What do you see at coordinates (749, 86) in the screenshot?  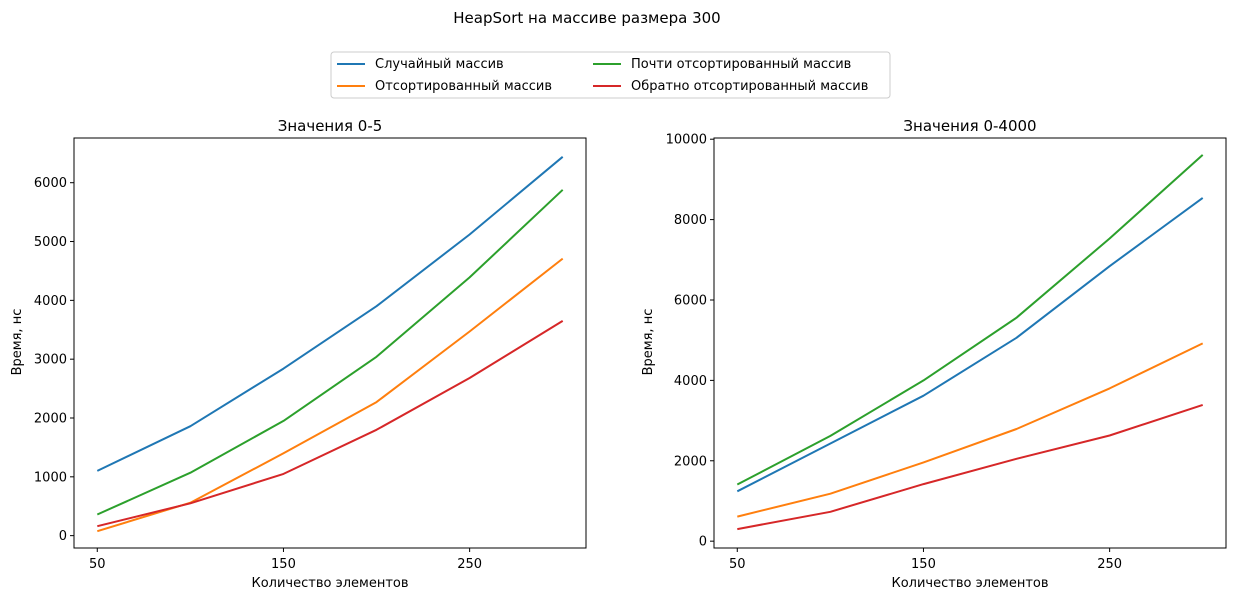 I see `legend-label-reversed: Обратно отсортированный массив` at bounding box center [749, 86].